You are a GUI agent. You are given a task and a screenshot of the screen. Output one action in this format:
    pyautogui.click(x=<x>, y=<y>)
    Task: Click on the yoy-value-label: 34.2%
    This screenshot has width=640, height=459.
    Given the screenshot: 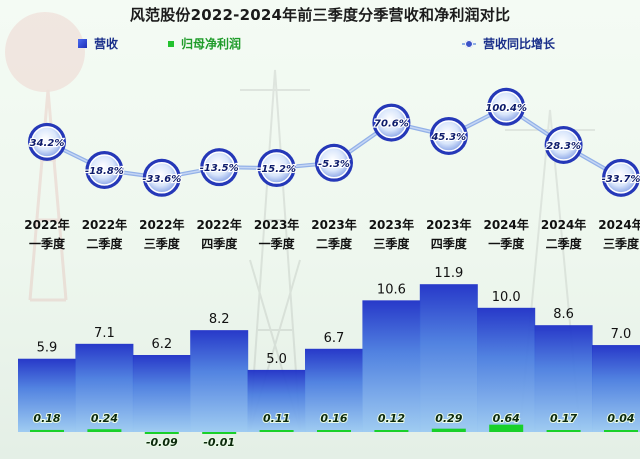 What is the action you would take?
    pyautogui.click(x=47, y=143)
    